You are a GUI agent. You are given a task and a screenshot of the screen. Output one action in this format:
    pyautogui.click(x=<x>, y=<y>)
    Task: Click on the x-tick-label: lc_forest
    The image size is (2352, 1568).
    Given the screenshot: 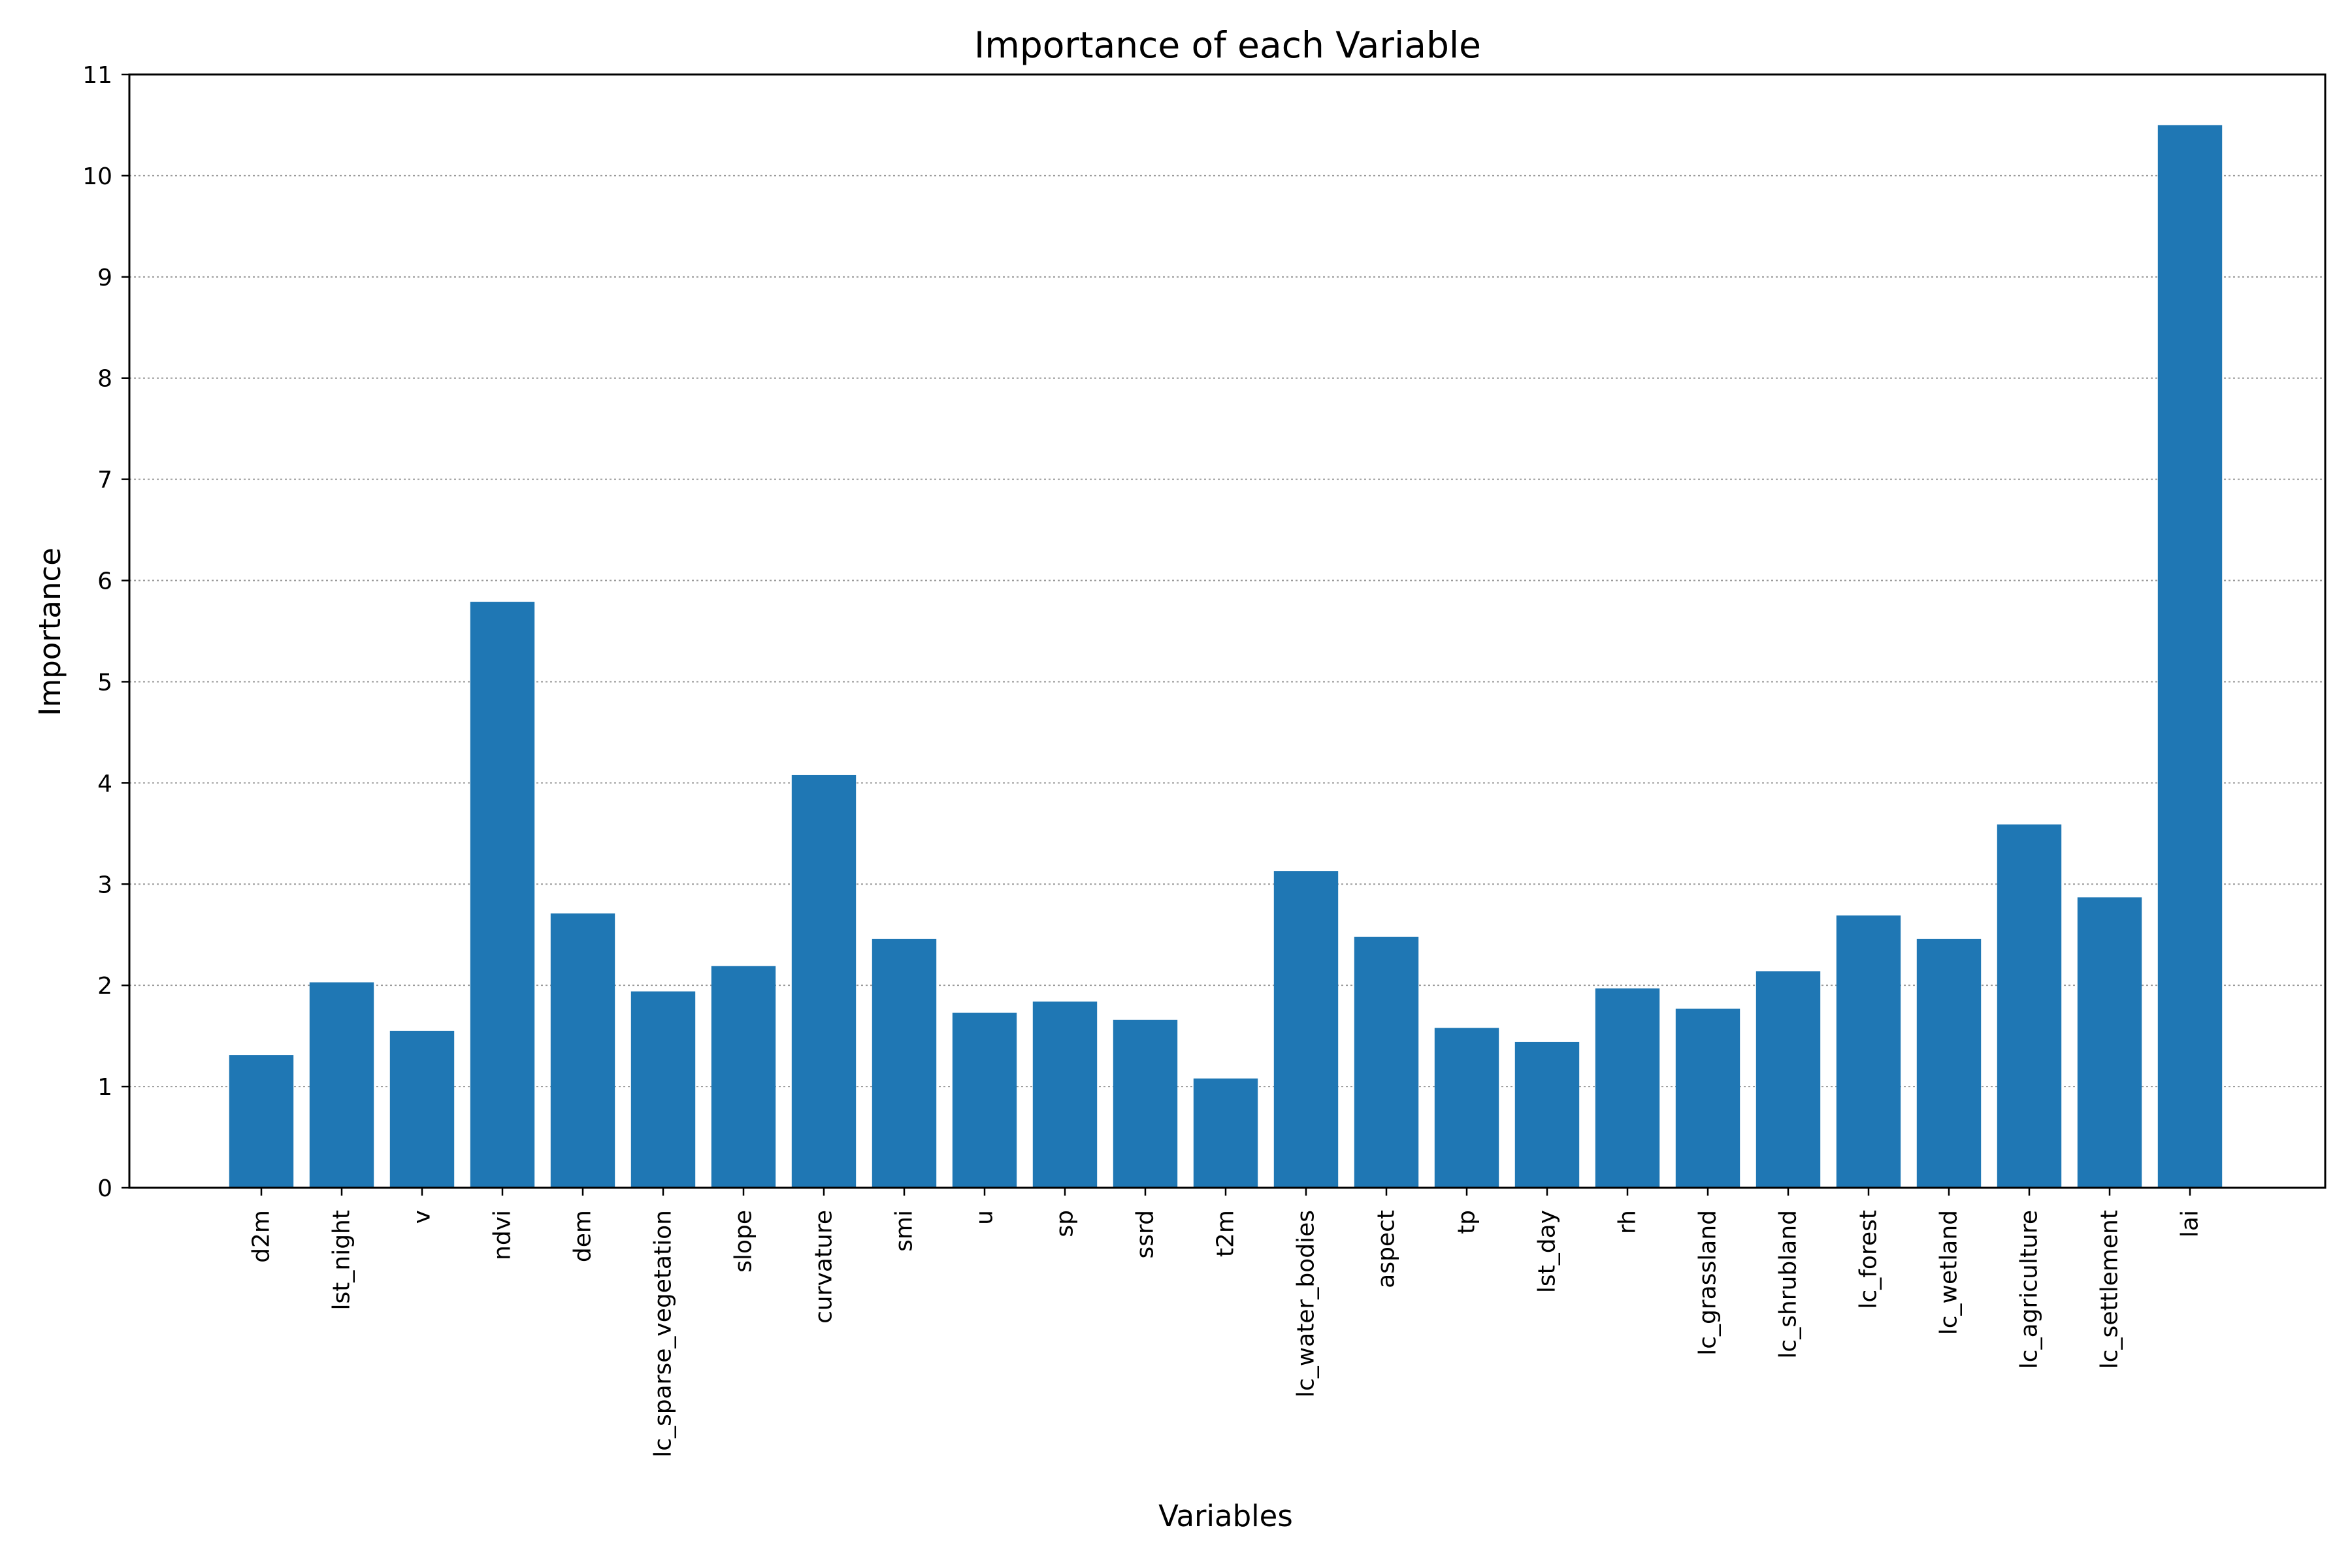 What is the action you would take?
    pyautogui.click(x=1868, y=1259)
    